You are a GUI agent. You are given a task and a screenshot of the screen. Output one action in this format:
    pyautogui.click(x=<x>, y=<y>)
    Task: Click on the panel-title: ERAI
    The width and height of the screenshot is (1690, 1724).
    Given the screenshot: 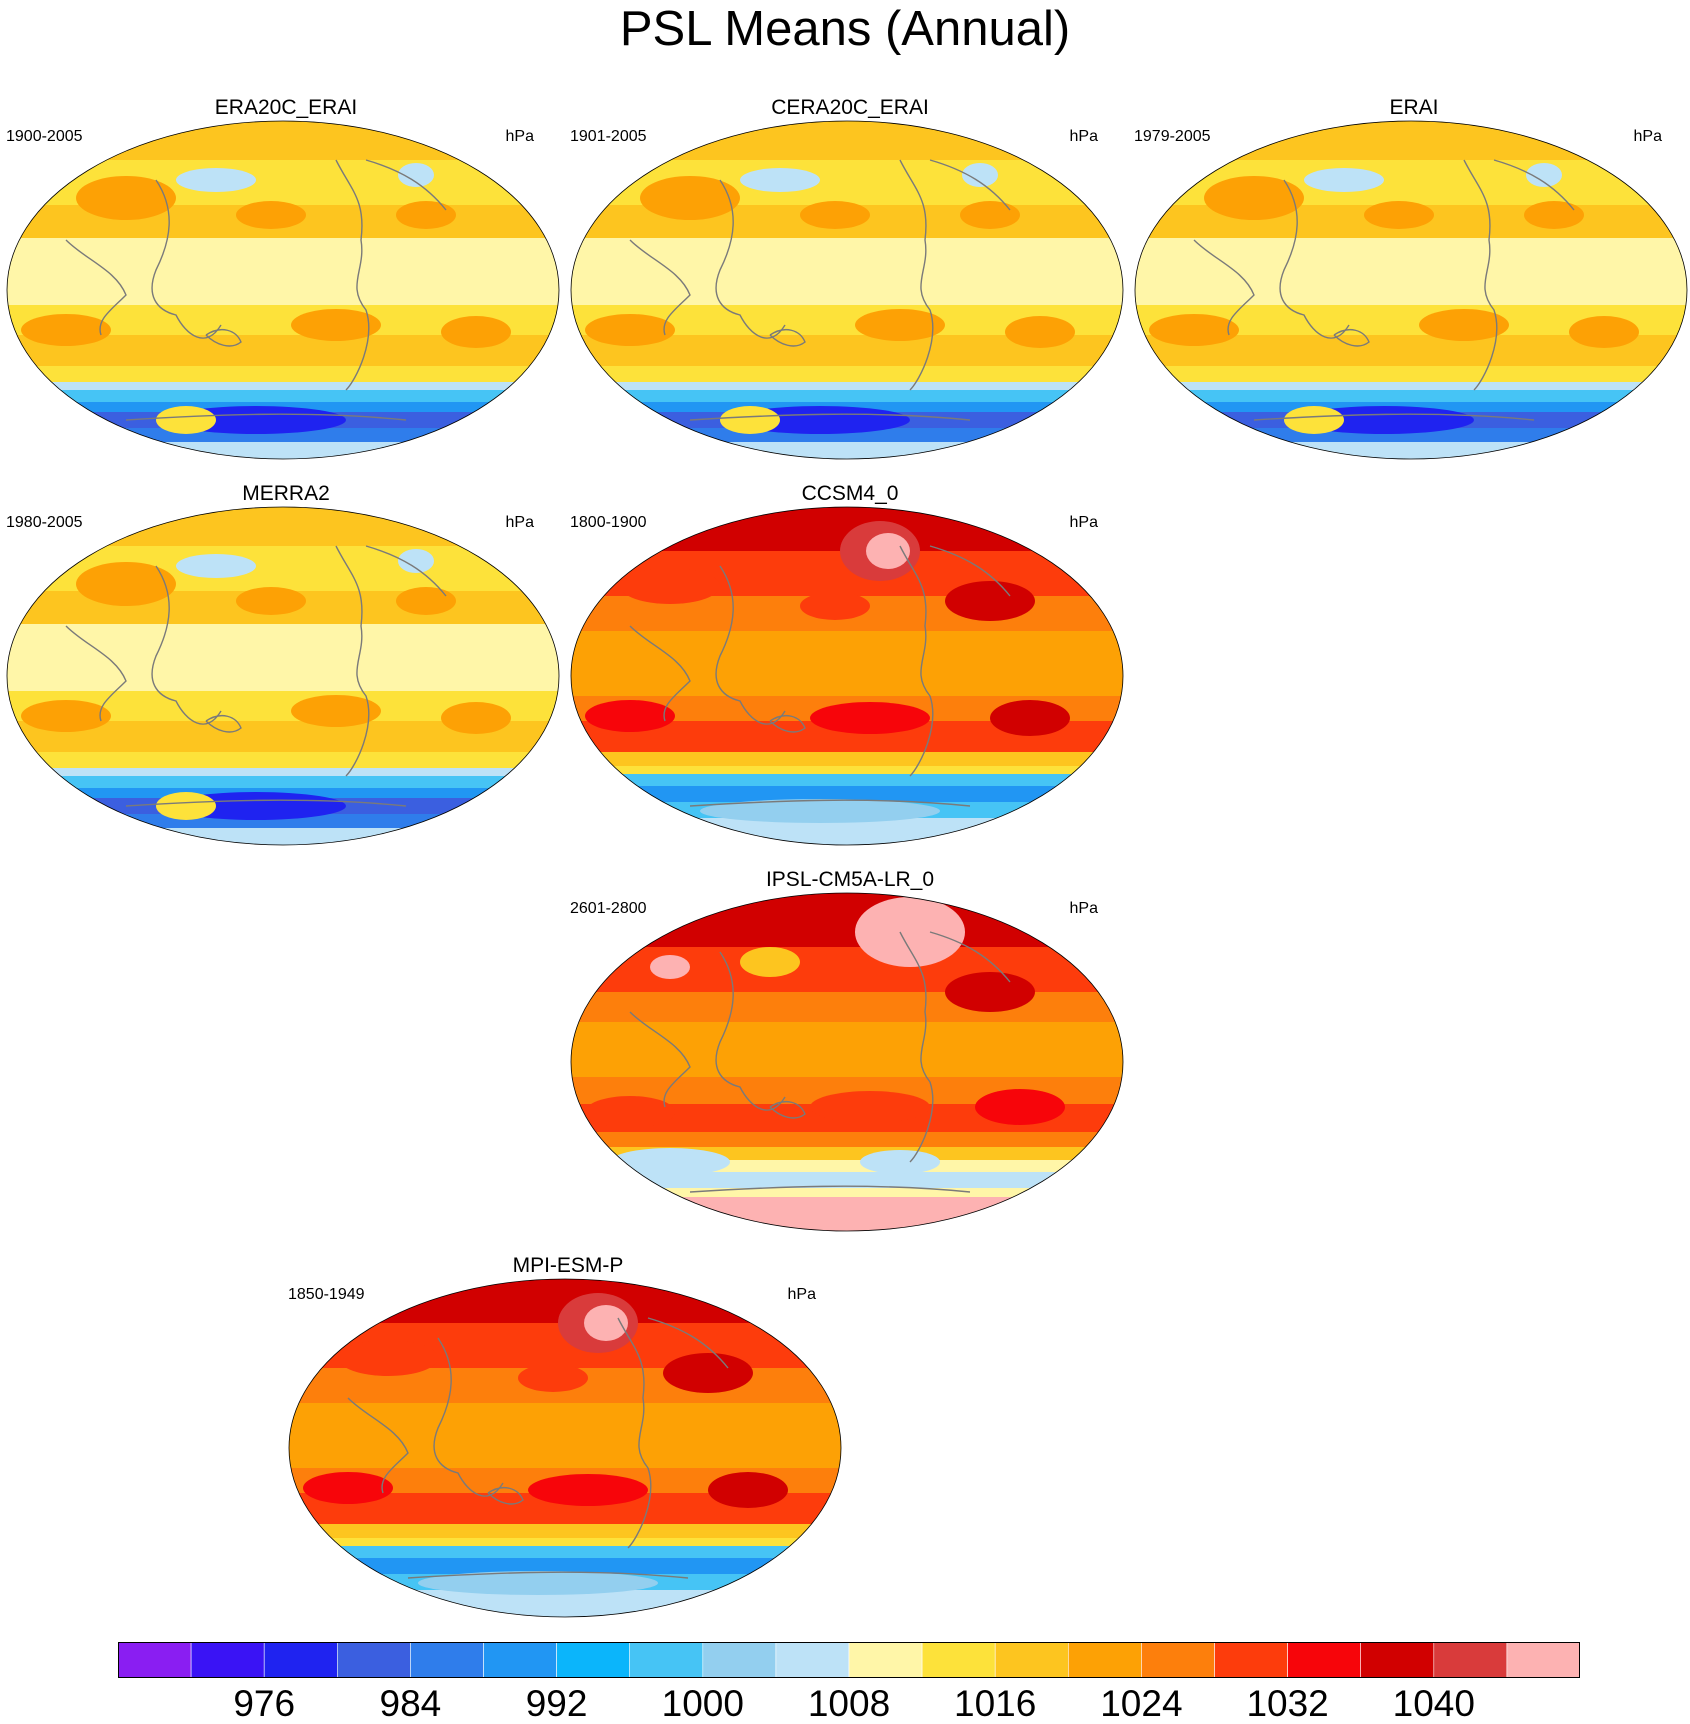 What is the action you would take?
    pyautogui.click(x=1414, y=107)
    